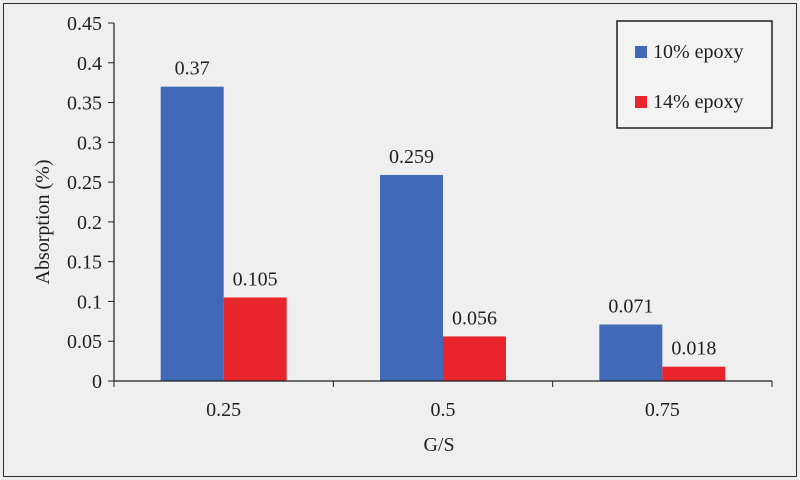 This screenshot has width=800, height=480. Describe the element at coordinates (641, 102) in the screenshot. I see `legend-swatch-14pct` at that location.